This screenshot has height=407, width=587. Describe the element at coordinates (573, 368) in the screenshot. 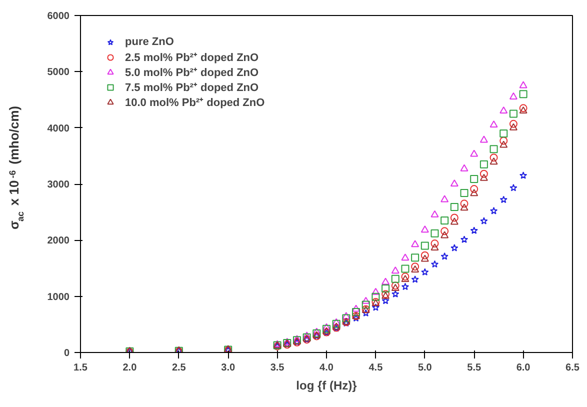

I see `x-tick-label: 6.5` at that location.